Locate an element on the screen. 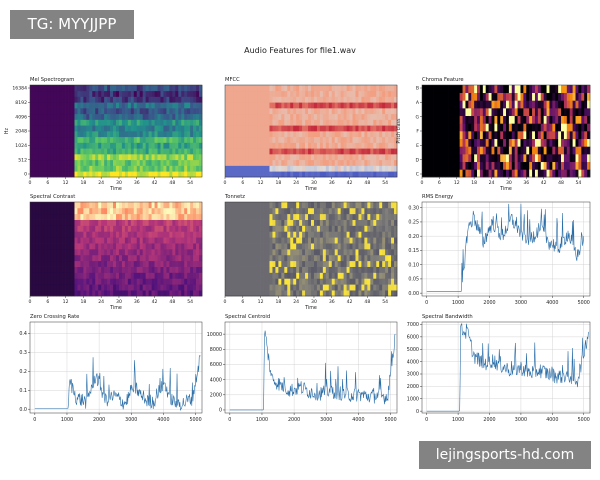 The image size is (600, 480). x-tick-label: 12 is located at coordinates (66, 183).